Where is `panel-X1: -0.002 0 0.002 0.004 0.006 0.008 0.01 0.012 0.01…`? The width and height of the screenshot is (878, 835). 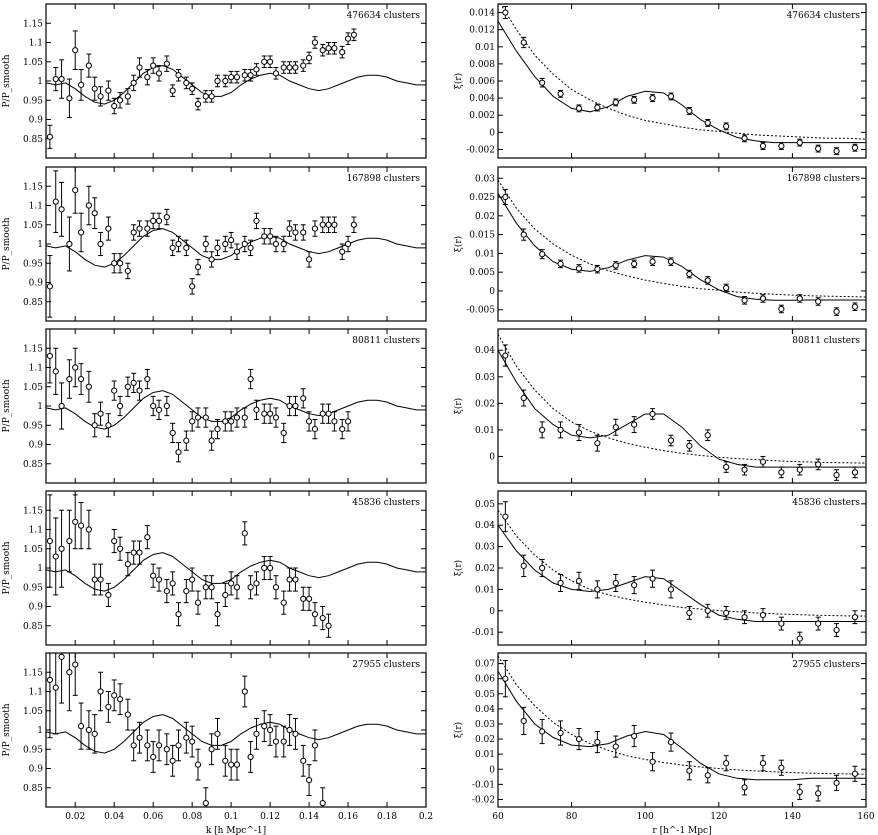 panel-X1: -0.002 0 0.002 0.004 0.006 0.008 0.01 0.012 0.01… is located at coordinates (660, 81).